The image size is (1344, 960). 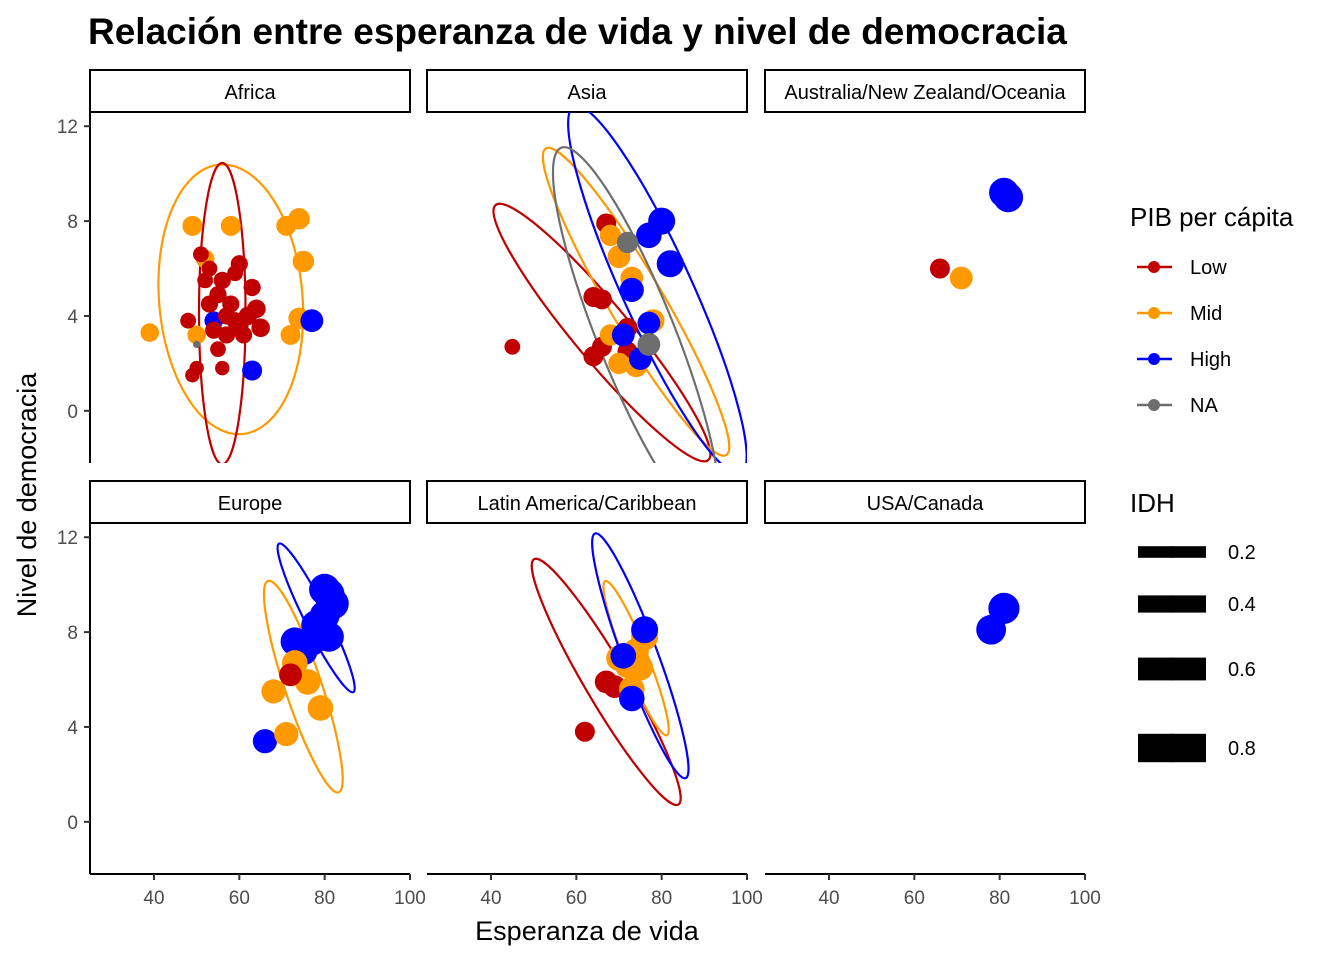 I want to click on facet-strip-label: Australia/New Zealand/Oceania, so click(x=925, y=93).